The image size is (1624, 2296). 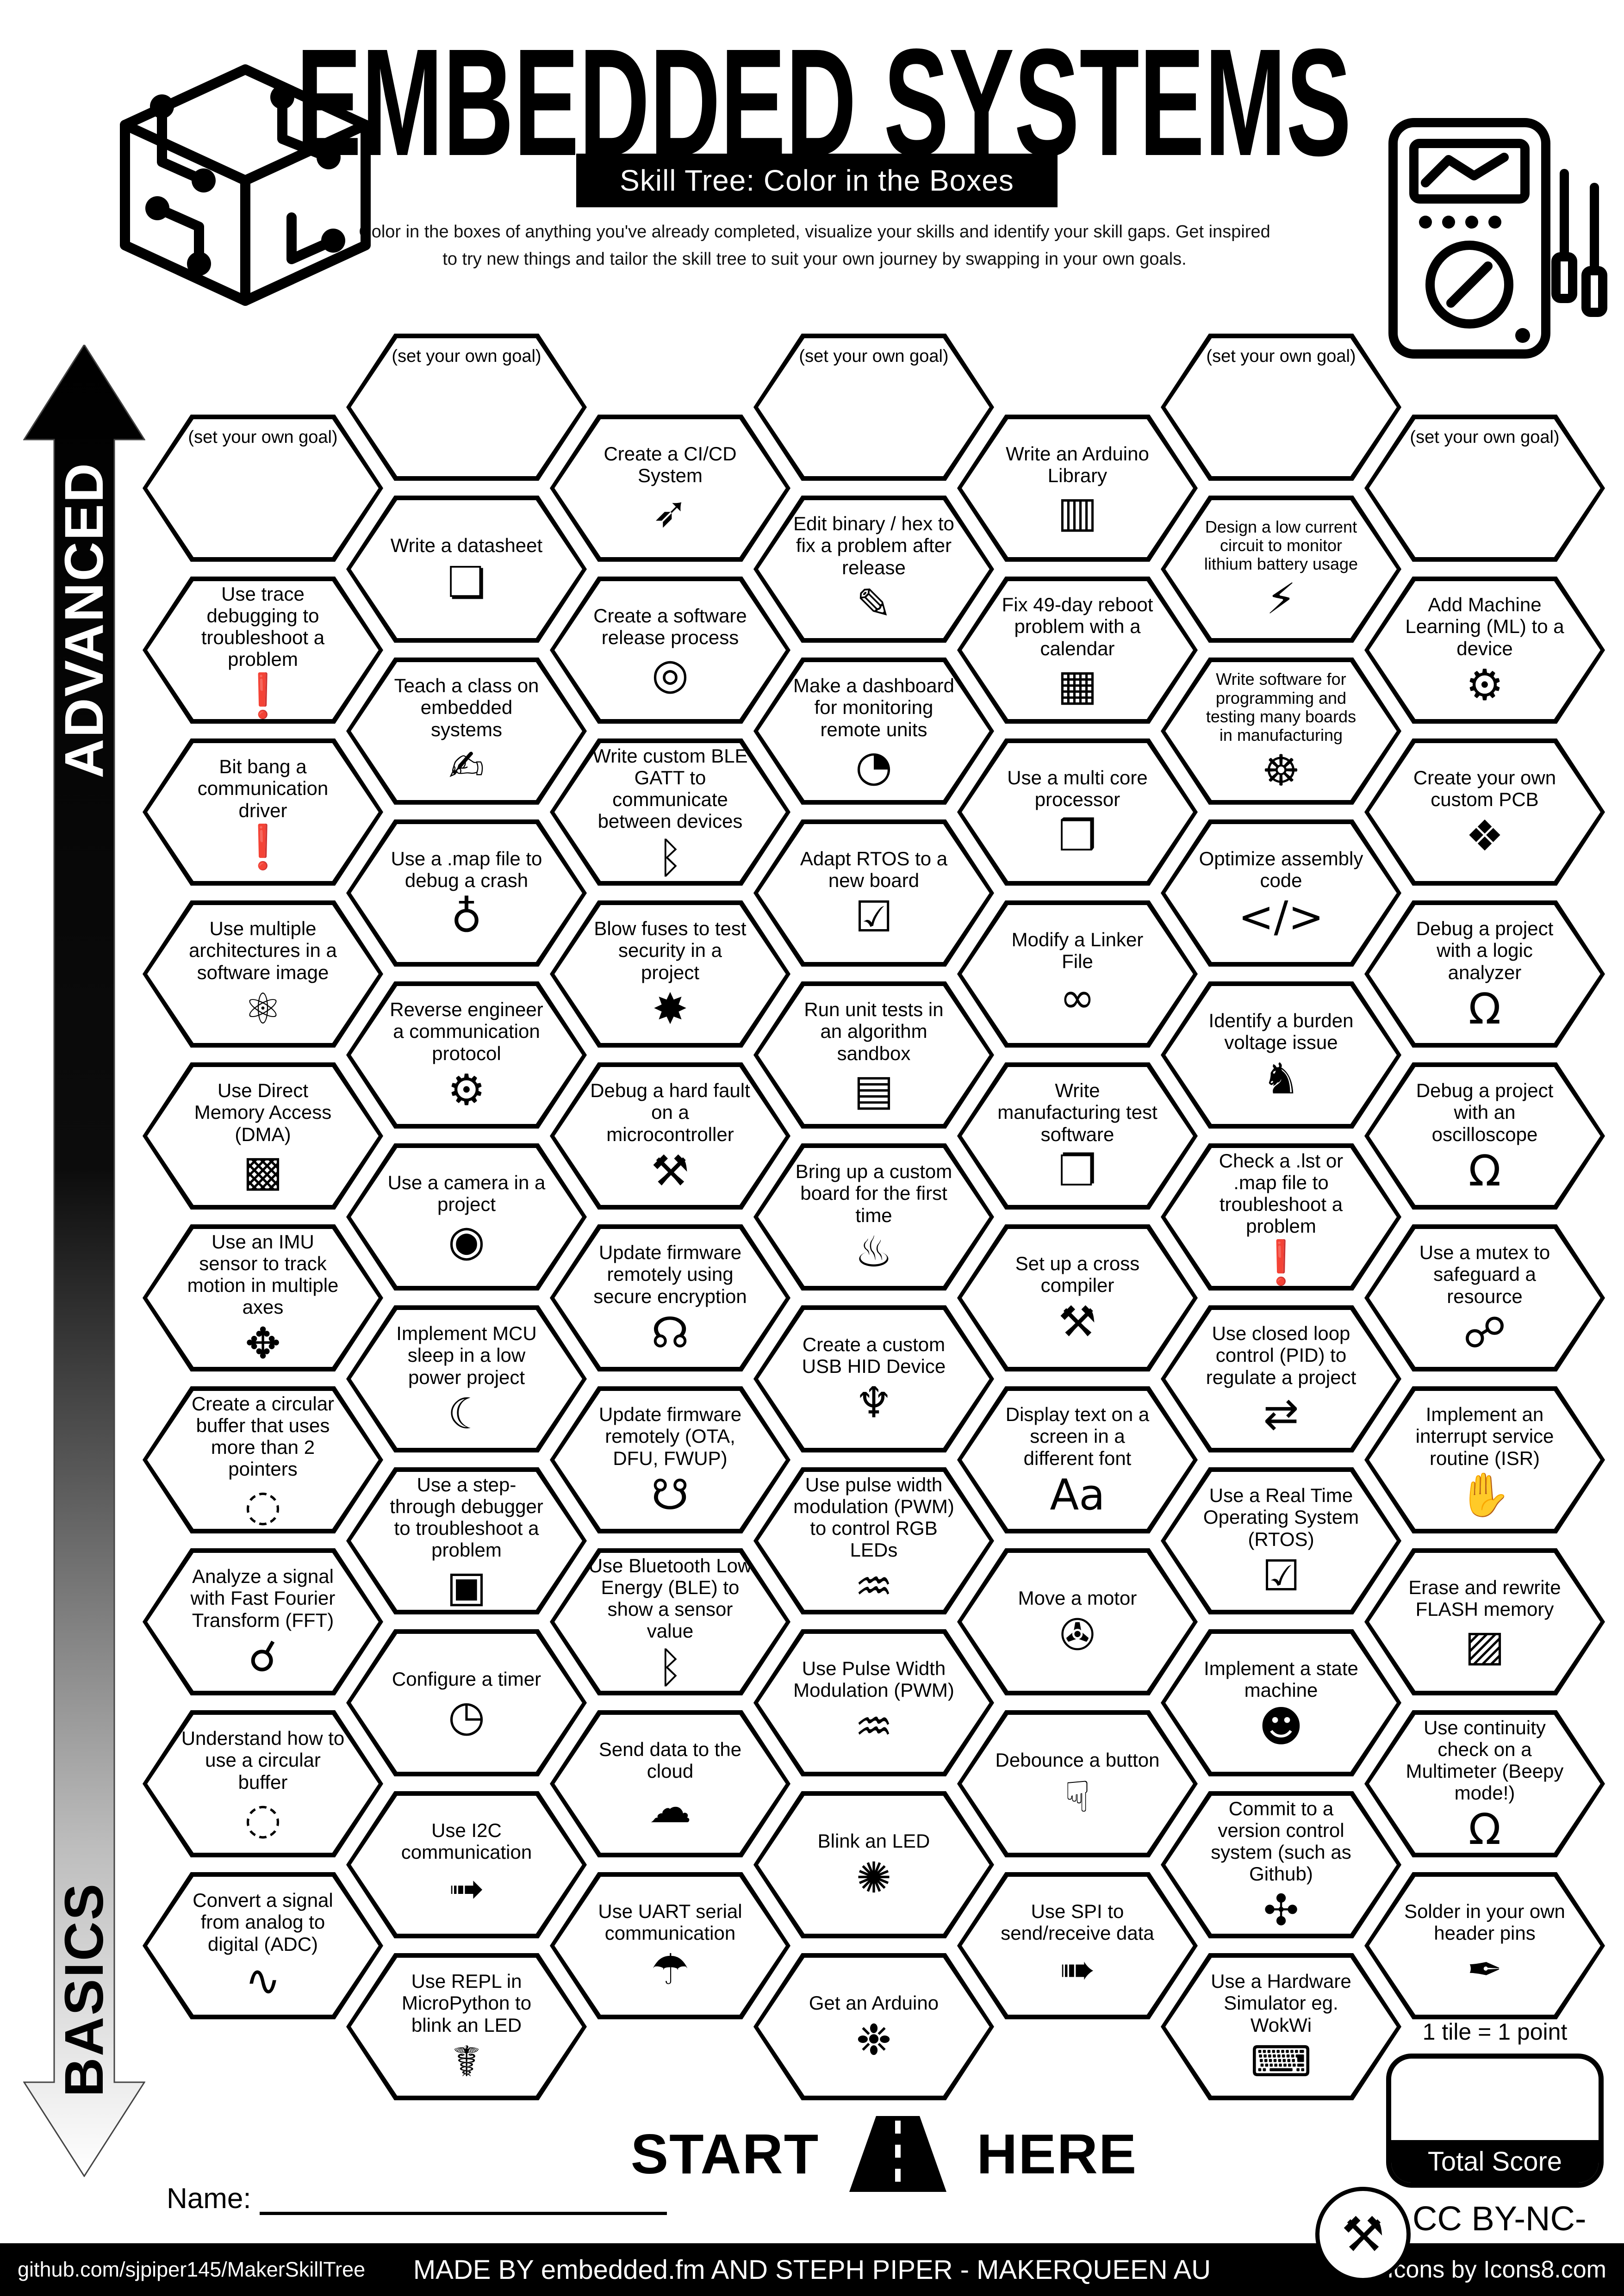 I want to click on hex-label: Use REPL in MicroPython to blink an LED, so click(x=466, y=2003).